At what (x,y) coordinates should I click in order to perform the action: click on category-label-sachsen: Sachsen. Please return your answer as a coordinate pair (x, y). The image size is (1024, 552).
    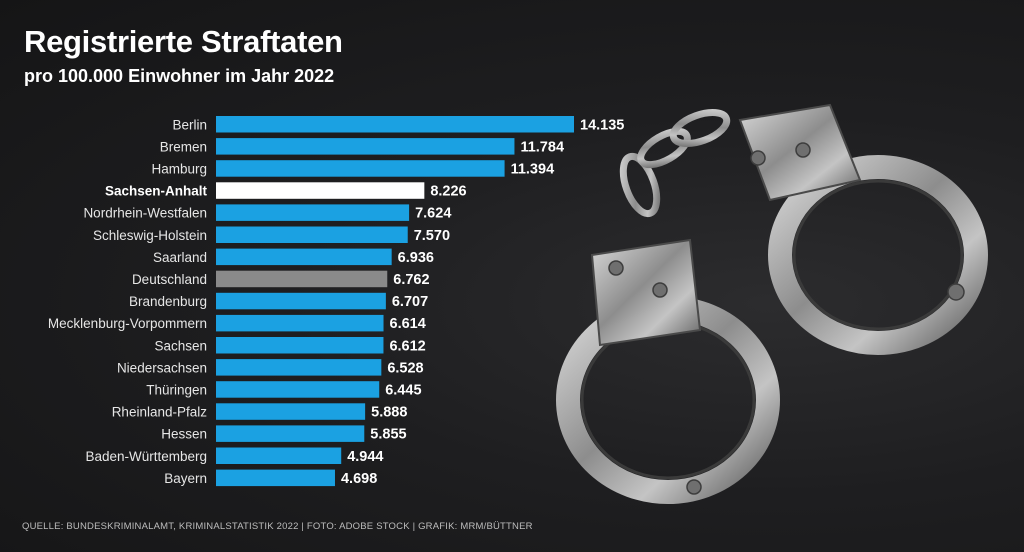
    Looking at the image, I should click on (180, 345).